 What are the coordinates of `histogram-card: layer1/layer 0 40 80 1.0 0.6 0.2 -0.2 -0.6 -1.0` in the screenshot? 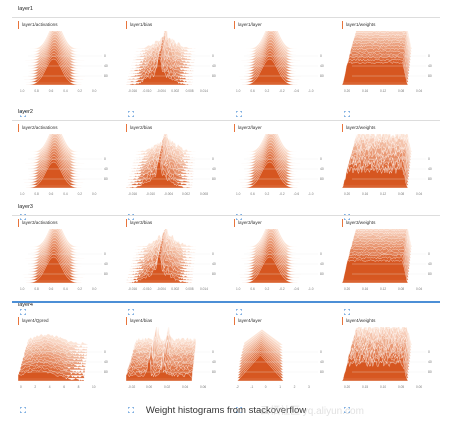 It's located at (286, 69).